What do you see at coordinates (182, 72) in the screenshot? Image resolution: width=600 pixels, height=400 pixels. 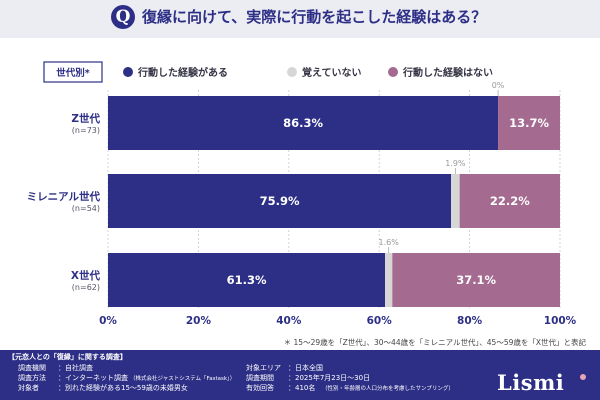 I see `legend-entry: 行動した経験がある` at bounding box center [182, 72].